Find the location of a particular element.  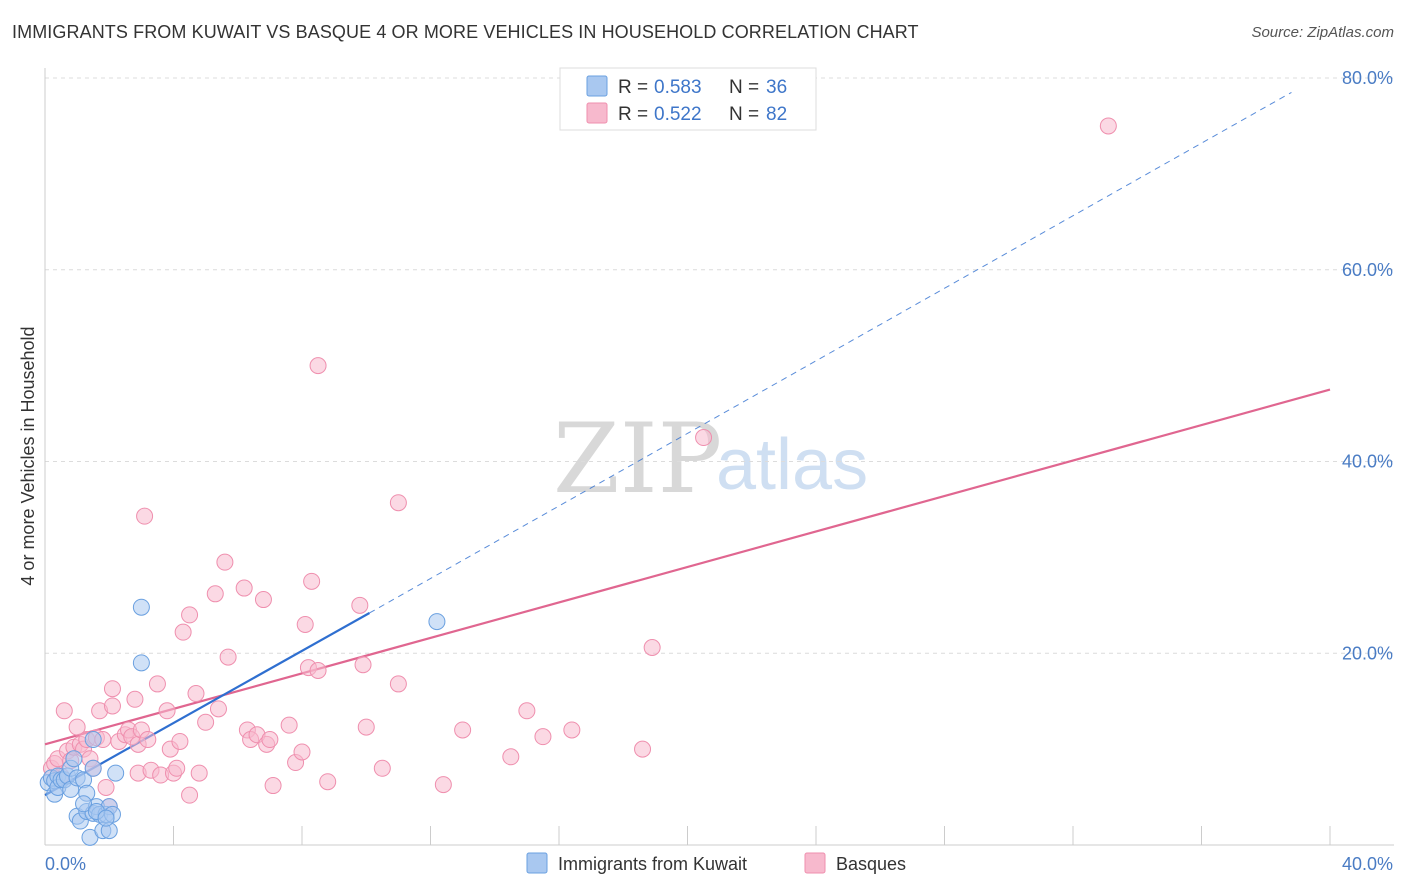

legend-swatch-basques is located at coordinates (815, 863).